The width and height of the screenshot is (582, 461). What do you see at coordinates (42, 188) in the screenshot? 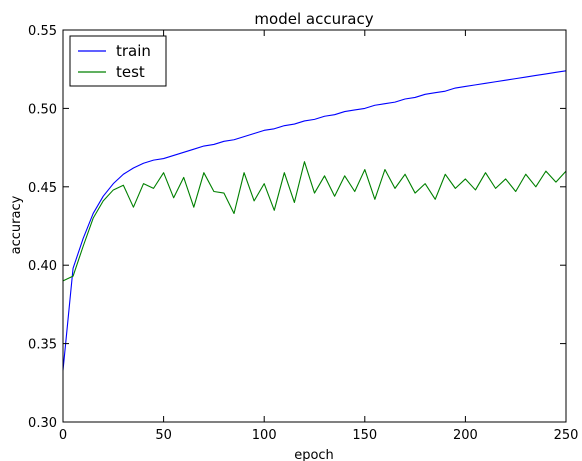
I see `y-tick-label: 0.45` at bounding box center [42, 188].